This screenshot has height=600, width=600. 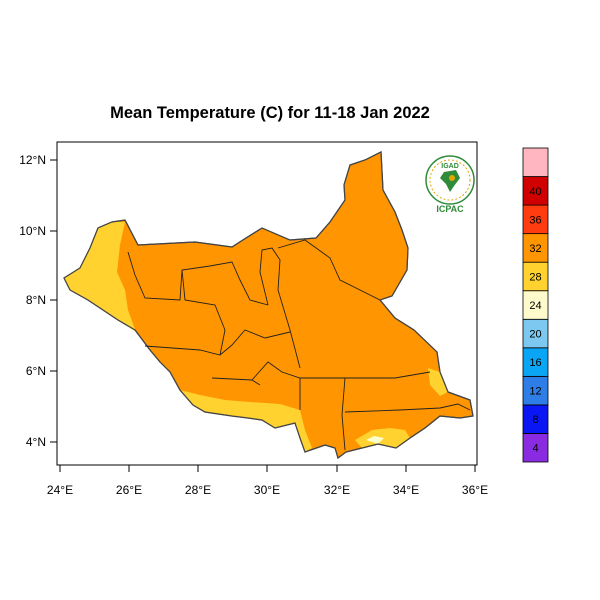 What do you see at coordinates (438, 382) in the screenshot?
I see `region-24-28-east` at bounding box center [438, 382].